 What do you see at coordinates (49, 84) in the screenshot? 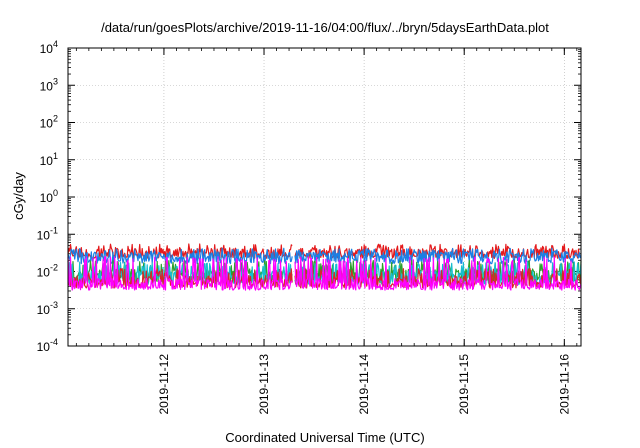
I see `y-tick-label: 10³` at bounding box center [49, 84].